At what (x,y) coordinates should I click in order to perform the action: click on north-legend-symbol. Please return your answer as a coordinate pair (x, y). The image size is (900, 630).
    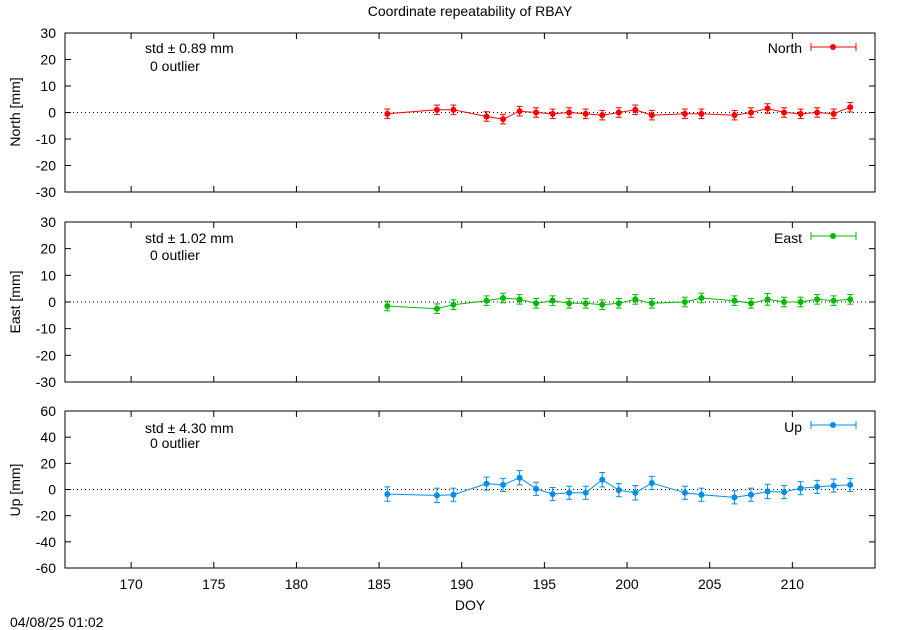
    Looking at the image, I should click on (833, 47).